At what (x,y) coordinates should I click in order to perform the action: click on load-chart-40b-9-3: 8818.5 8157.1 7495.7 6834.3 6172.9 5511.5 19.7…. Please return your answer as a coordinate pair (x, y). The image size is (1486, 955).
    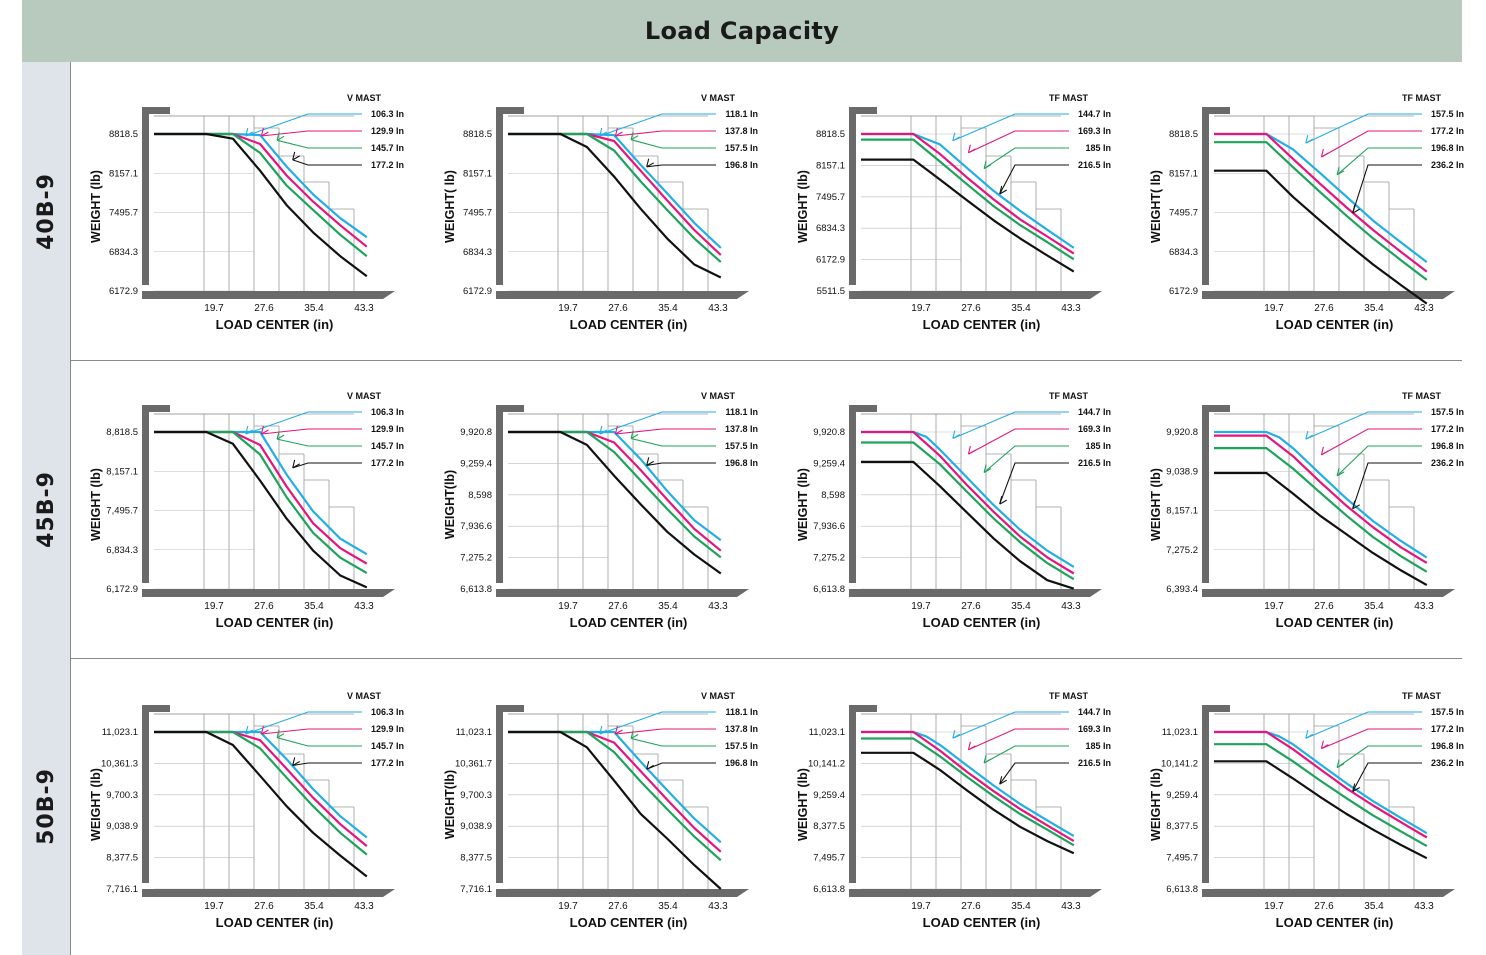
    Looking at the image, I should click on (953, 212).